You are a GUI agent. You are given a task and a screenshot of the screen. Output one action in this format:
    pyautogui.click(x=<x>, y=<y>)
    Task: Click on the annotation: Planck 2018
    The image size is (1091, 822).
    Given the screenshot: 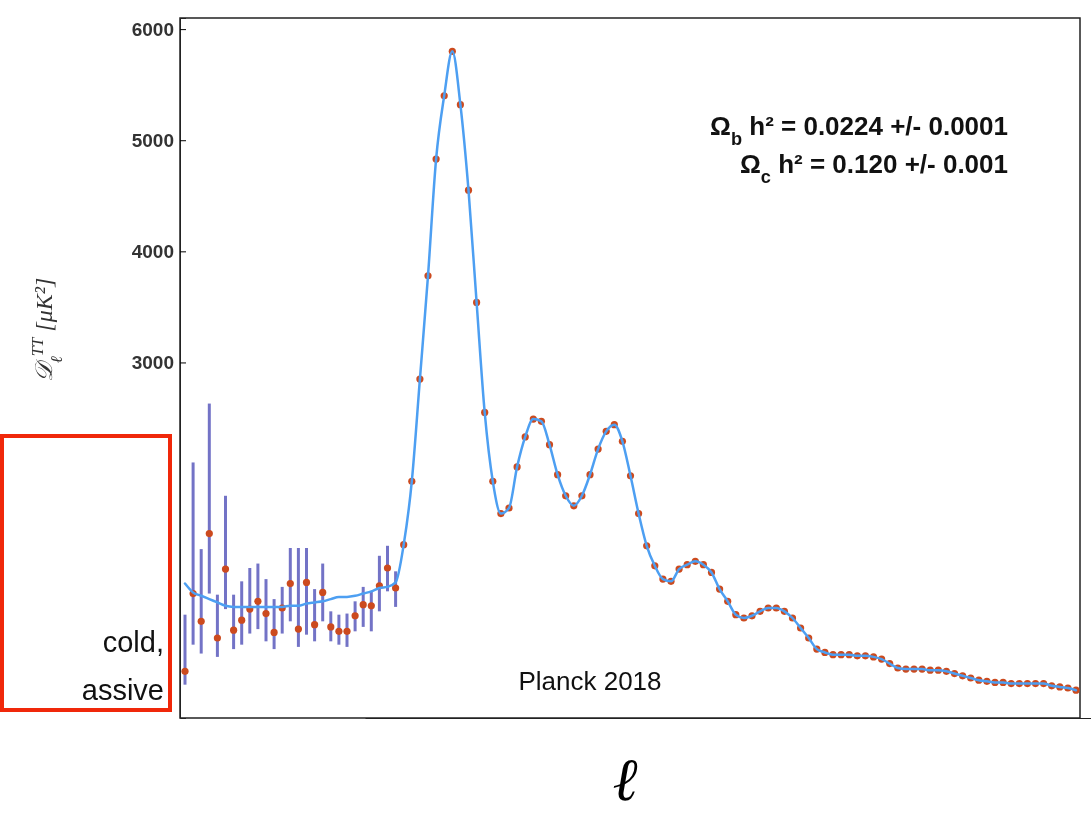 What is the action you would take?
    pyautogui.click(x=590, y=681)
    